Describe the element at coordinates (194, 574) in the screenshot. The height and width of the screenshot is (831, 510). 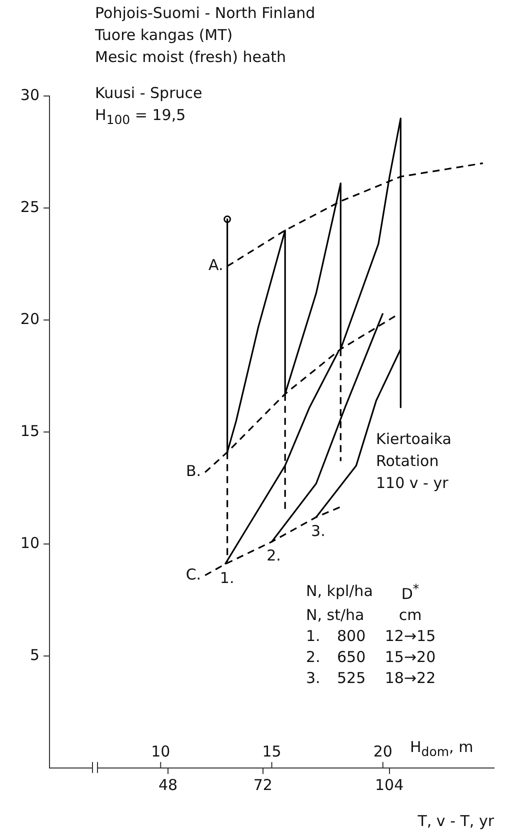
I see `annotation: C.` at that location.